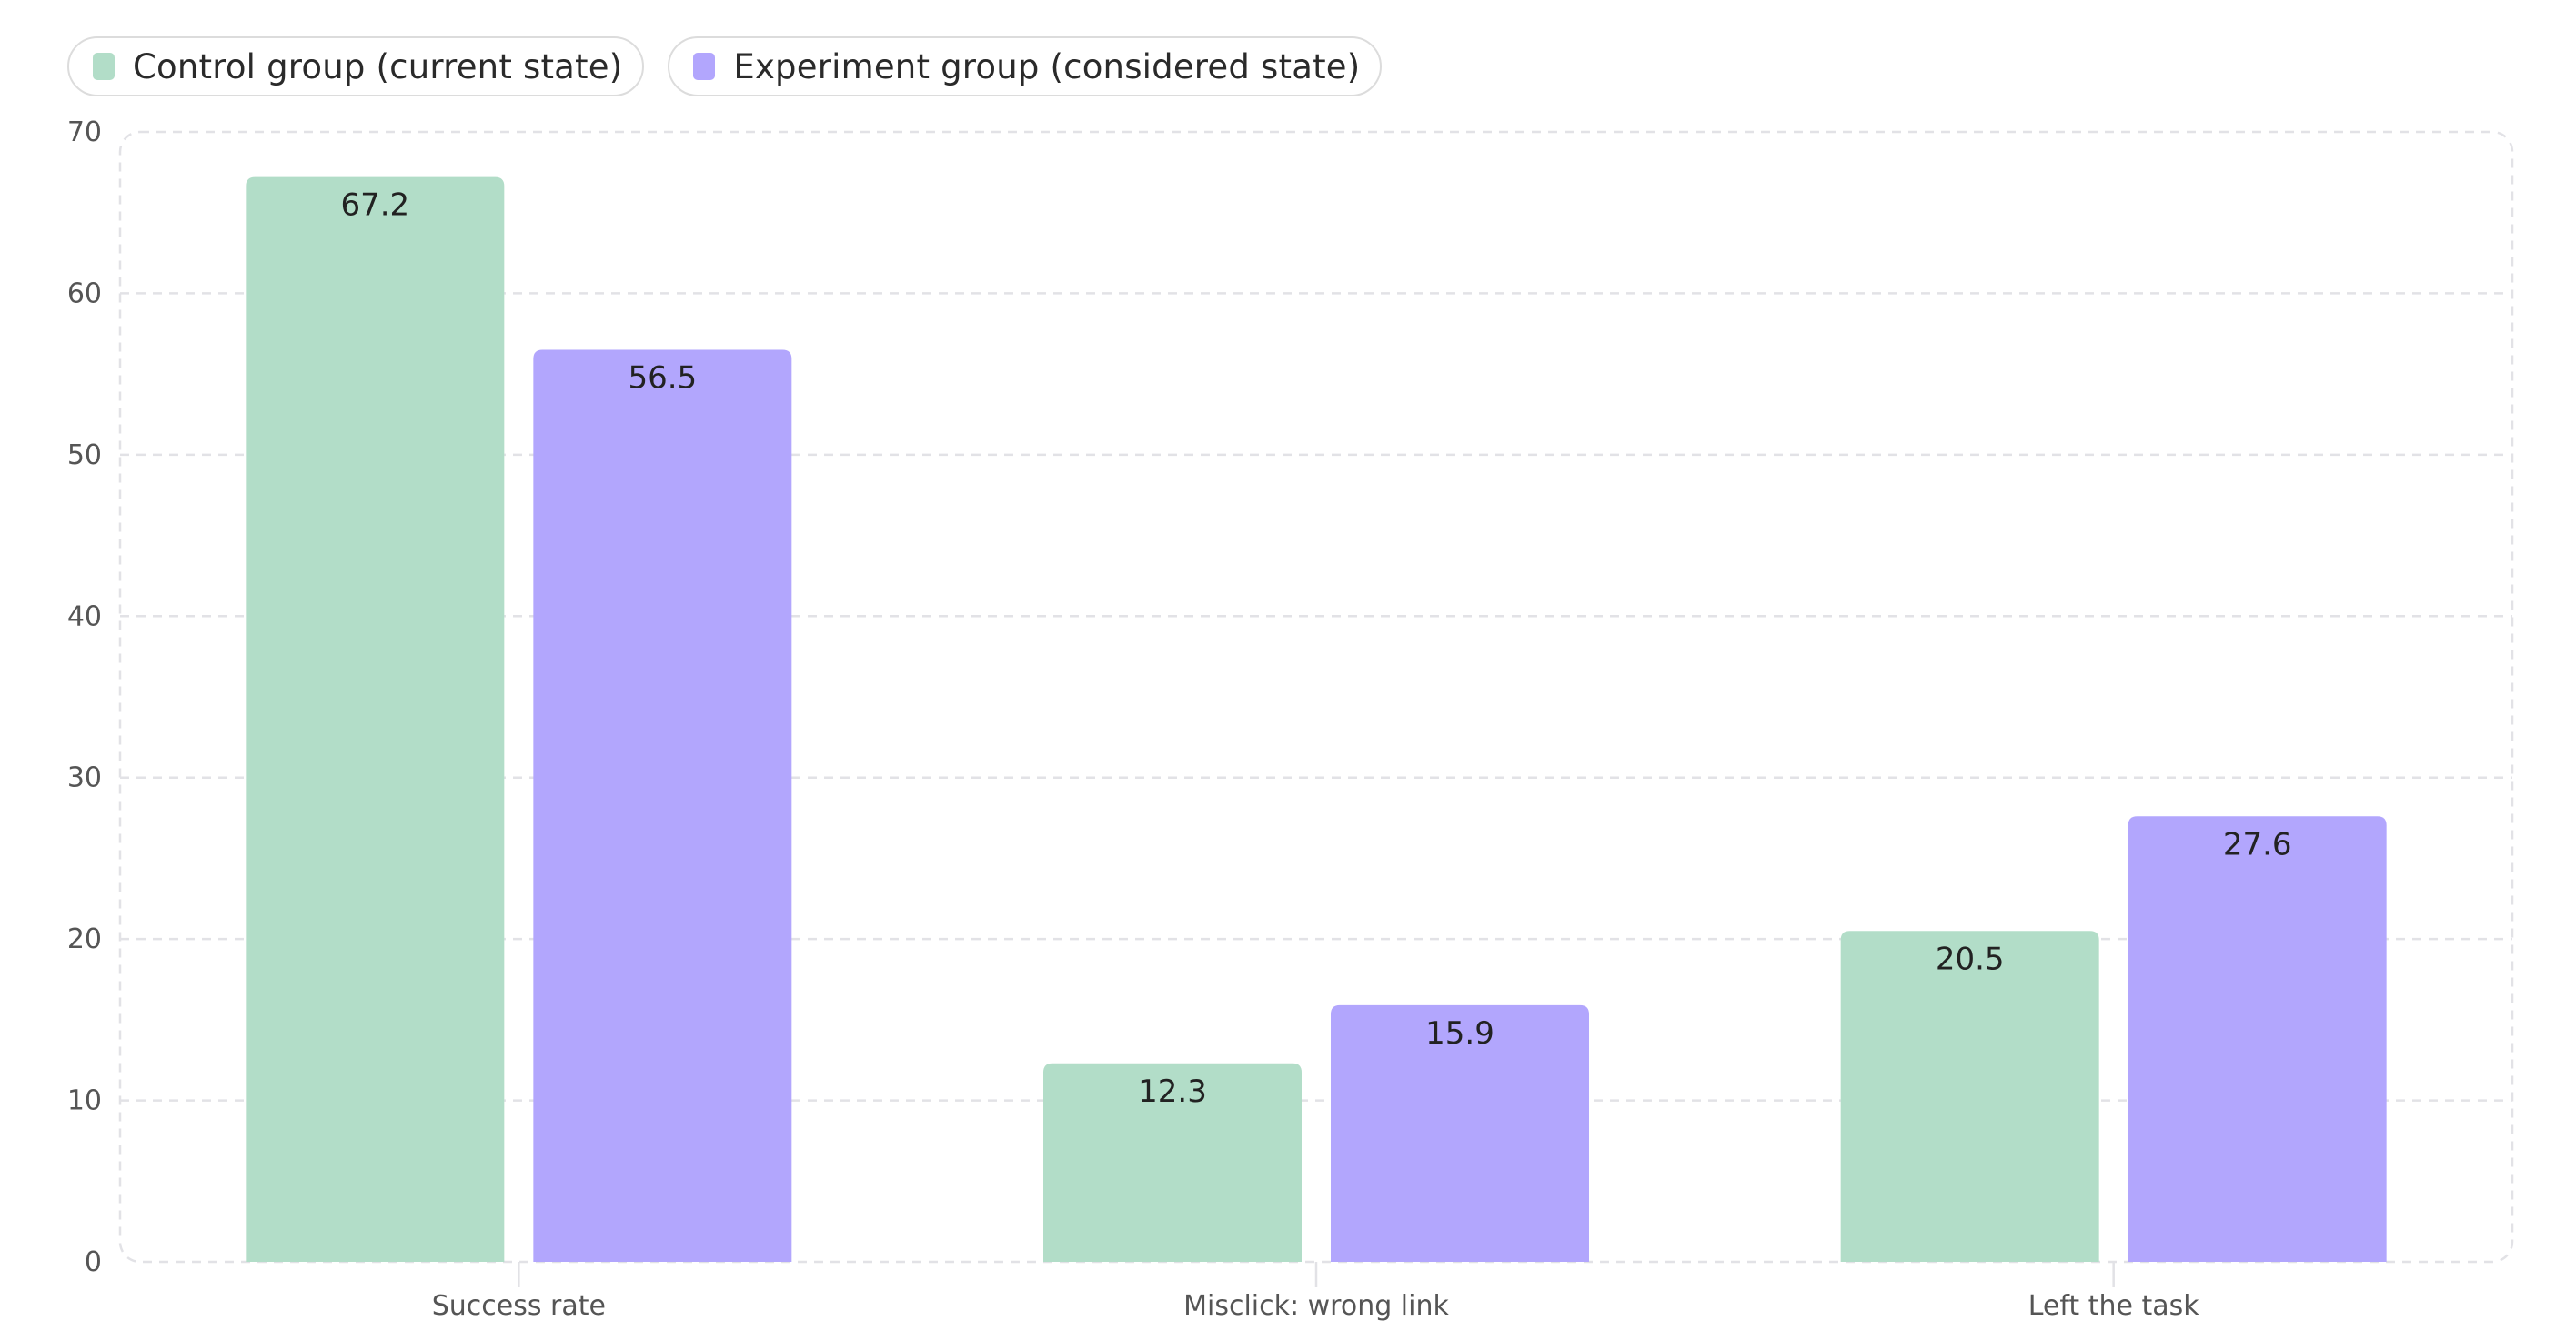 This screenshot has width=2576, height=1321. Describe the element at coordinates (84, 778) in the screenshot. I see `y-tick-label: 30` at that location.